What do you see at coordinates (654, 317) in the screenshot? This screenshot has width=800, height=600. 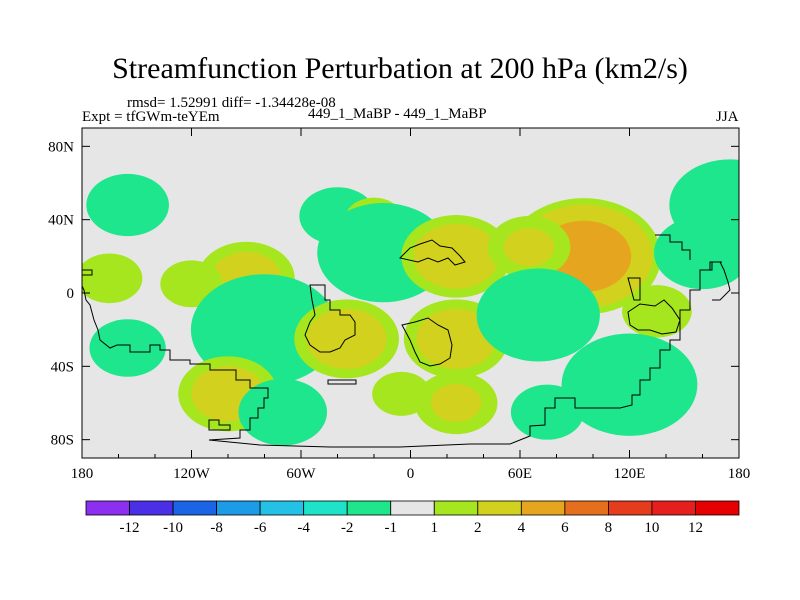 I see `coastline-australia` at bounding box center [654, 317].